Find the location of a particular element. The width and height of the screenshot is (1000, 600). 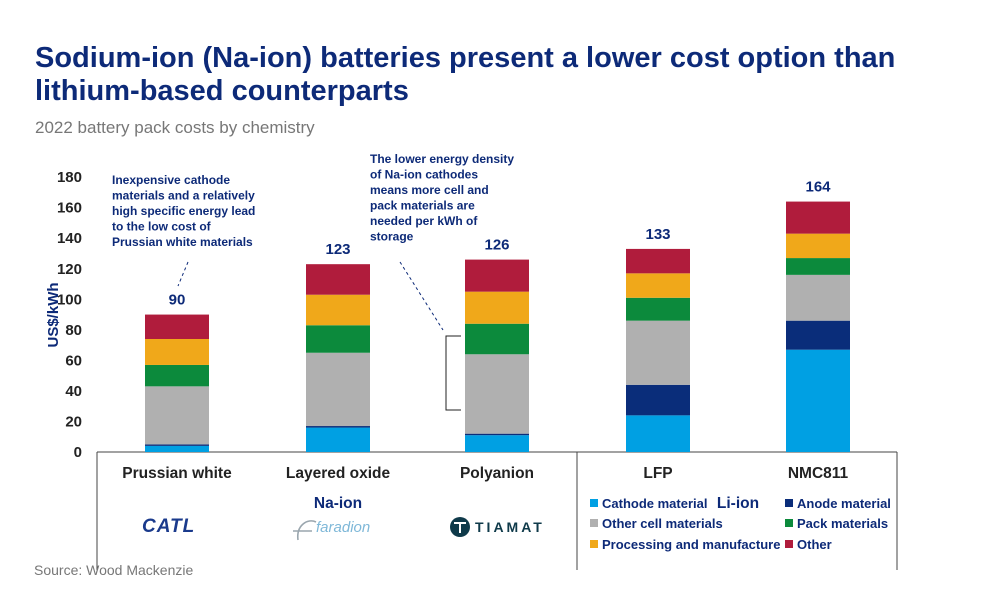

bar-total-label: 164 is located at coordinates (818, 187).